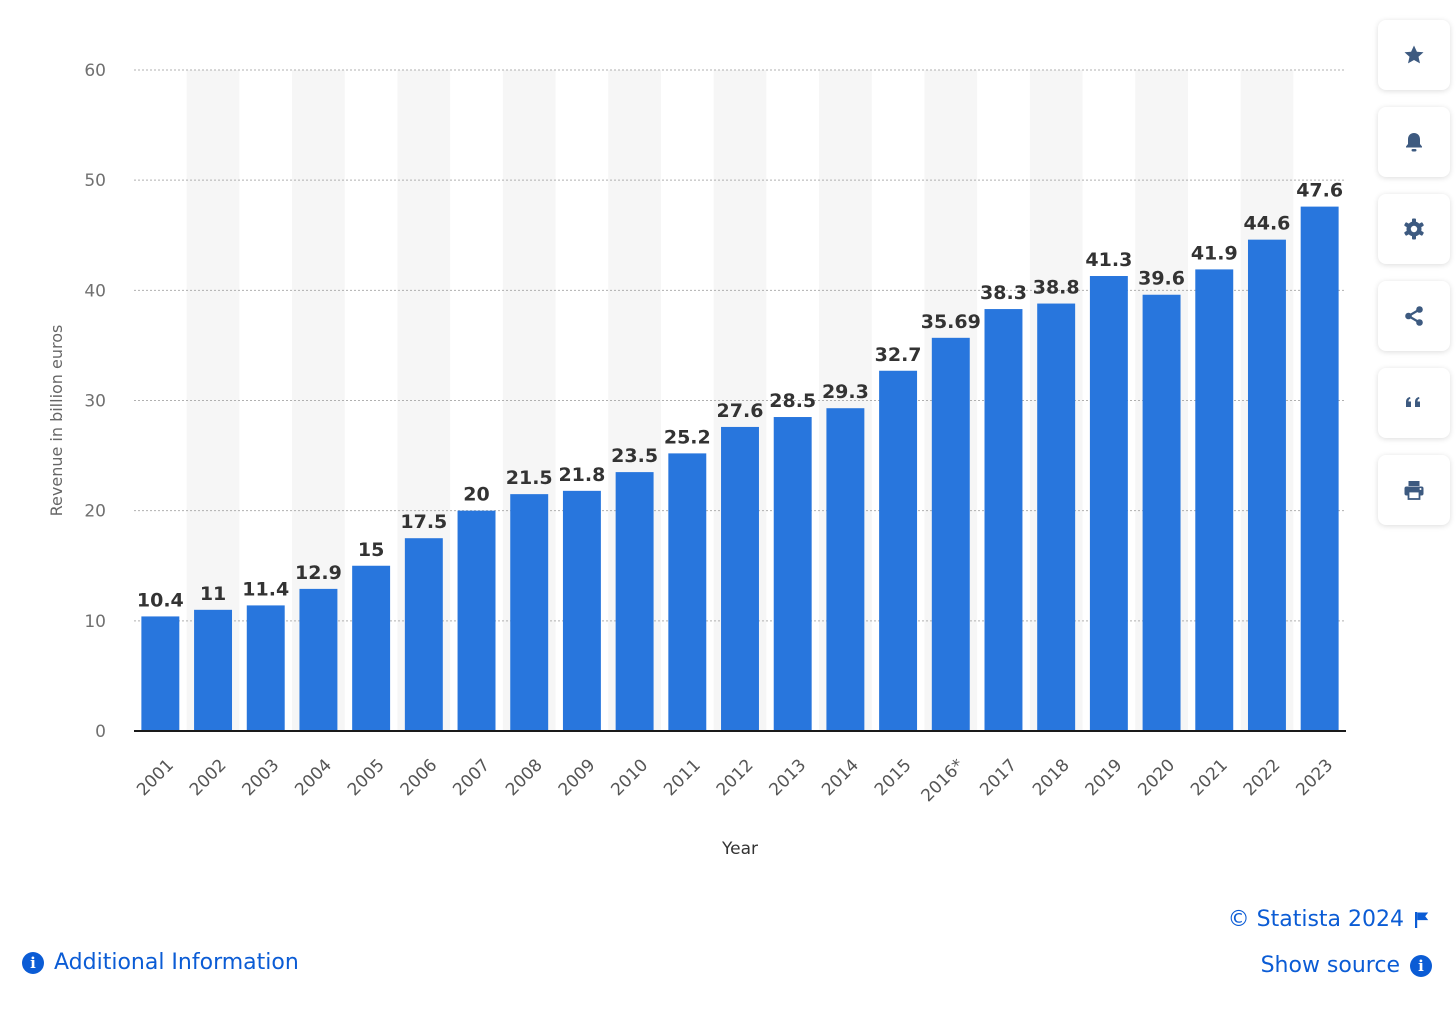 The width and height of the screenshot is (1456, 1011). I want to click on data-label: 20, so click(476, 495).